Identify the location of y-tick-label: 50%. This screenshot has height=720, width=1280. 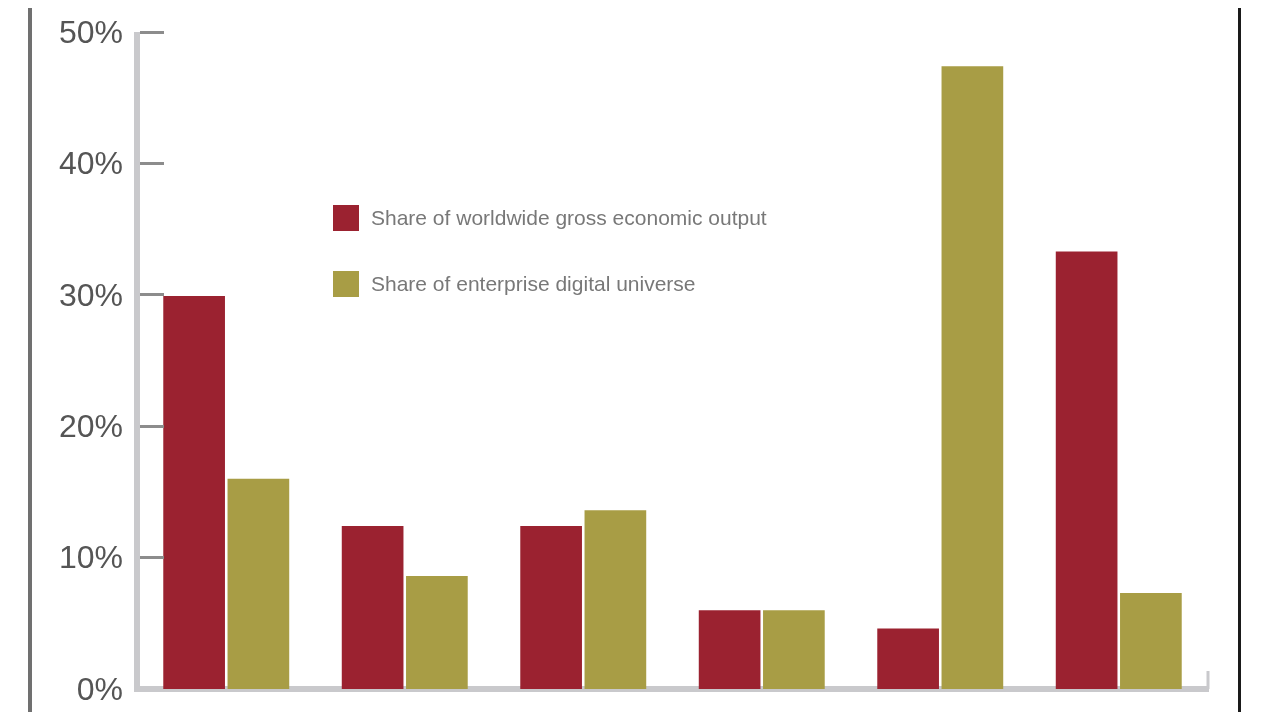
(90, 31).